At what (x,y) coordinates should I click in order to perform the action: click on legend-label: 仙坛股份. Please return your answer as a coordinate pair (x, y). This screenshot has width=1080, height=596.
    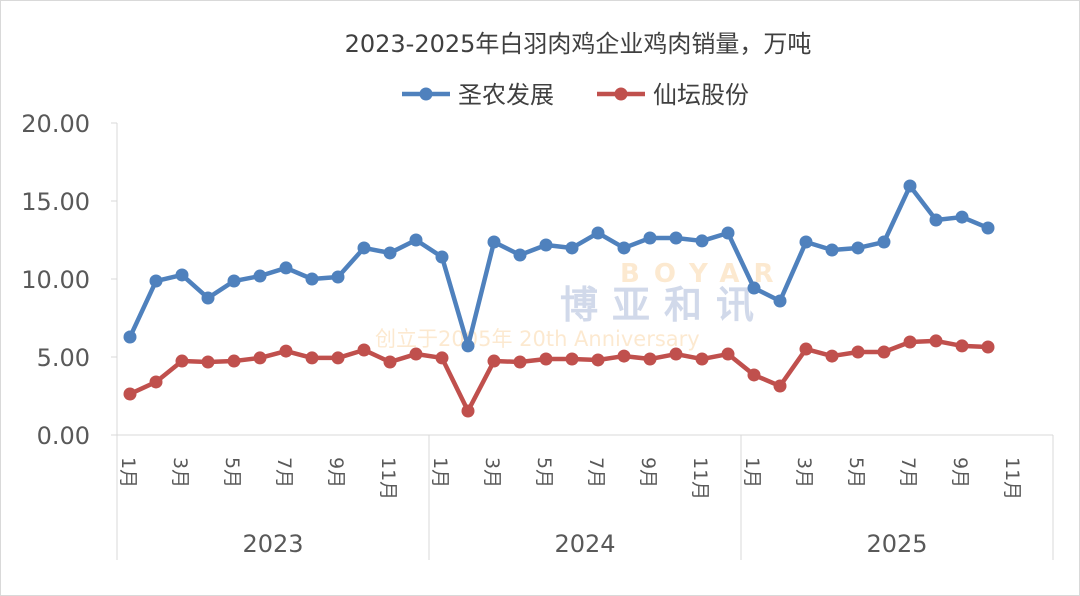
    Looking at the image, I should click on (701, 95).